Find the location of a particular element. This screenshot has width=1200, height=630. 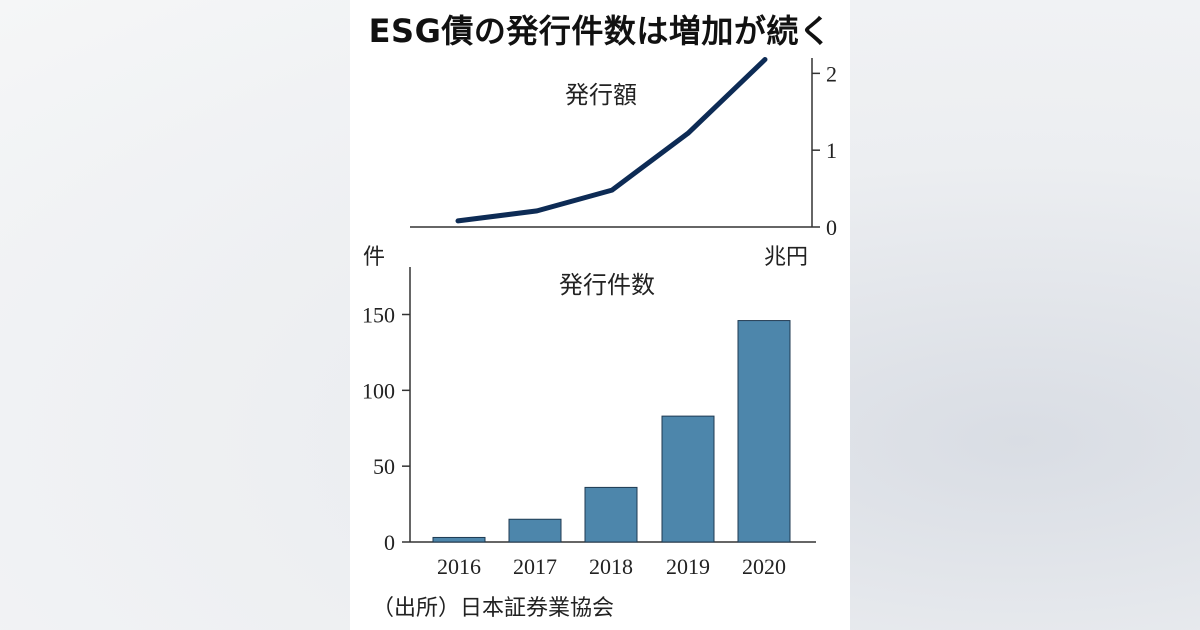

x-tick-label: 2020 is located at coordinates (764, 566).